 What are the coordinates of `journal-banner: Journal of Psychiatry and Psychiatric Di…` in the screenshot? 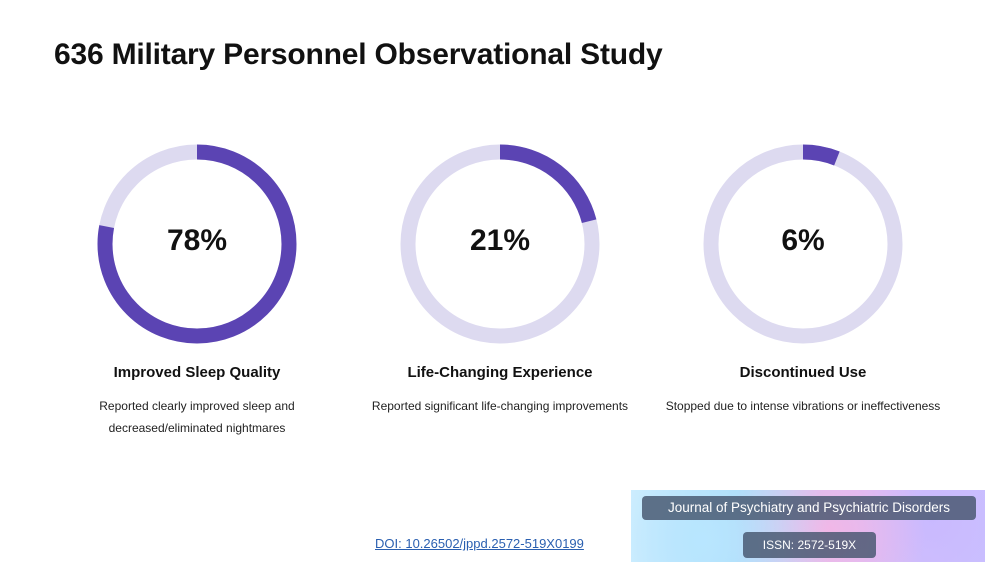 It's located at (808, 526).